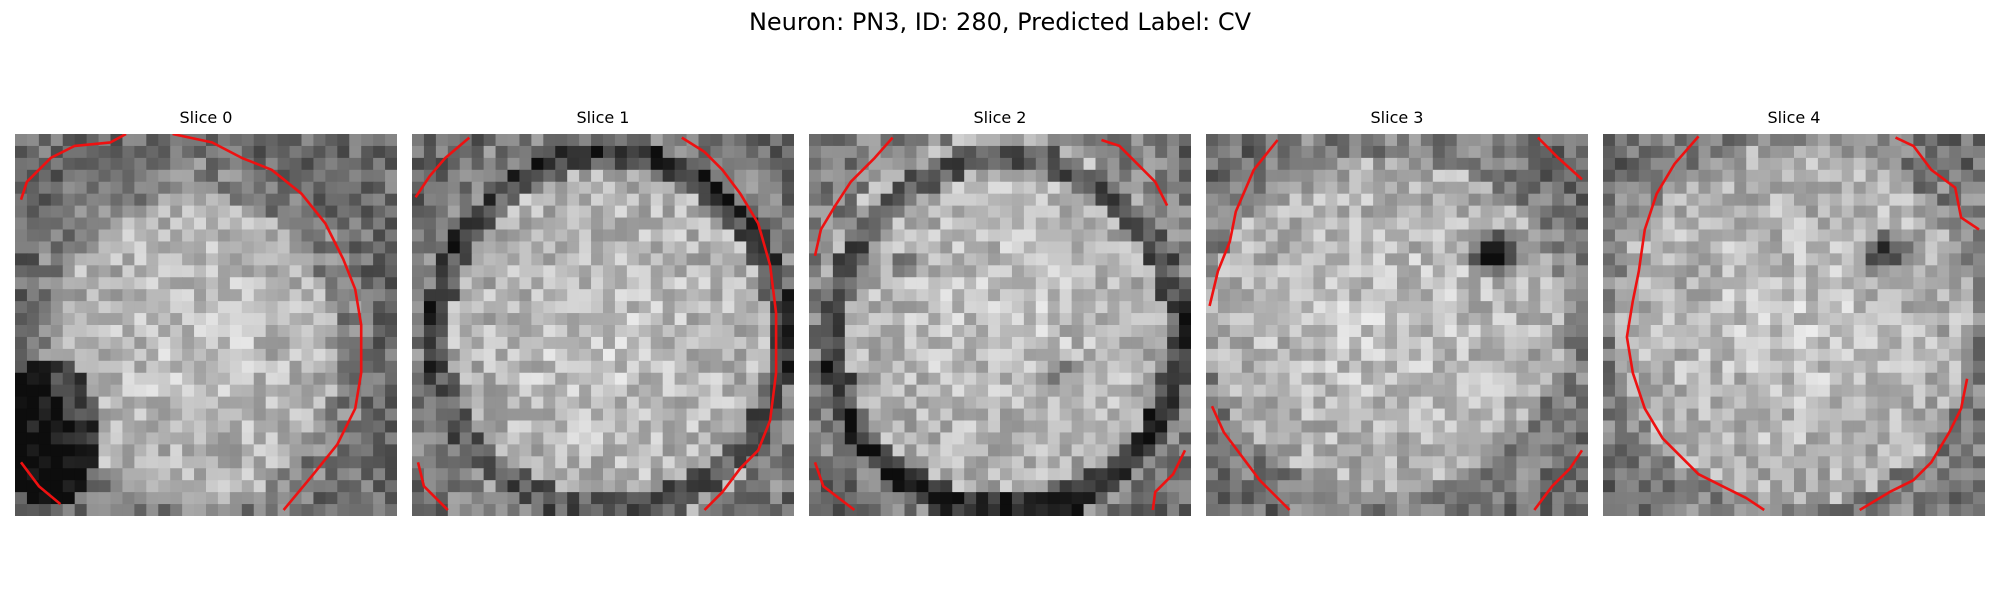  I want to click on slice-title-2: Slice 2, so click(1000, 117).